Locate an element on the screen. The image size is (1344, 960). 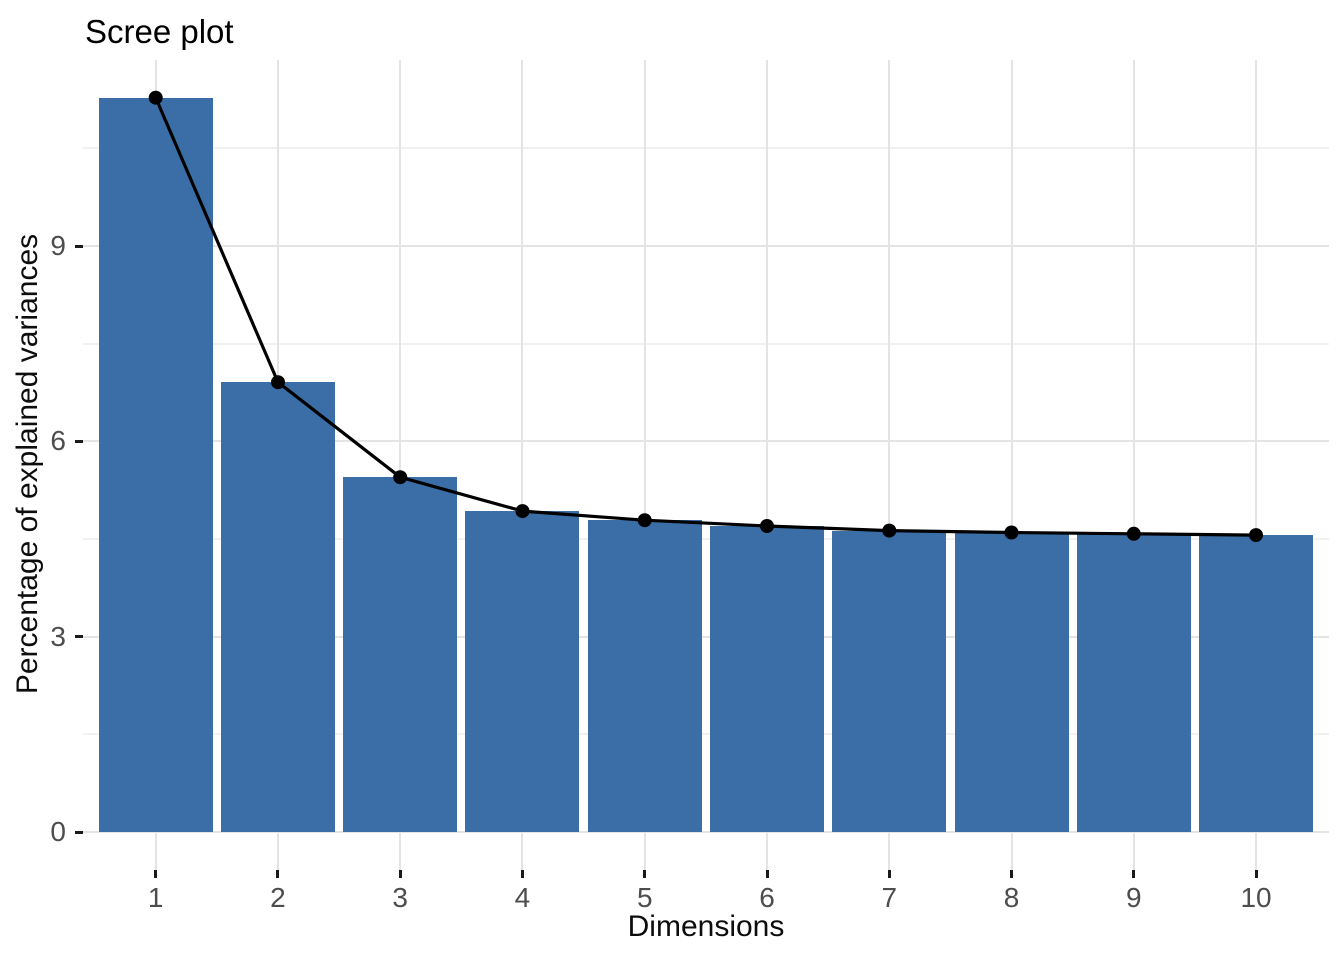
x-axis-title: Dimensions is located at coordinates (706, 926).